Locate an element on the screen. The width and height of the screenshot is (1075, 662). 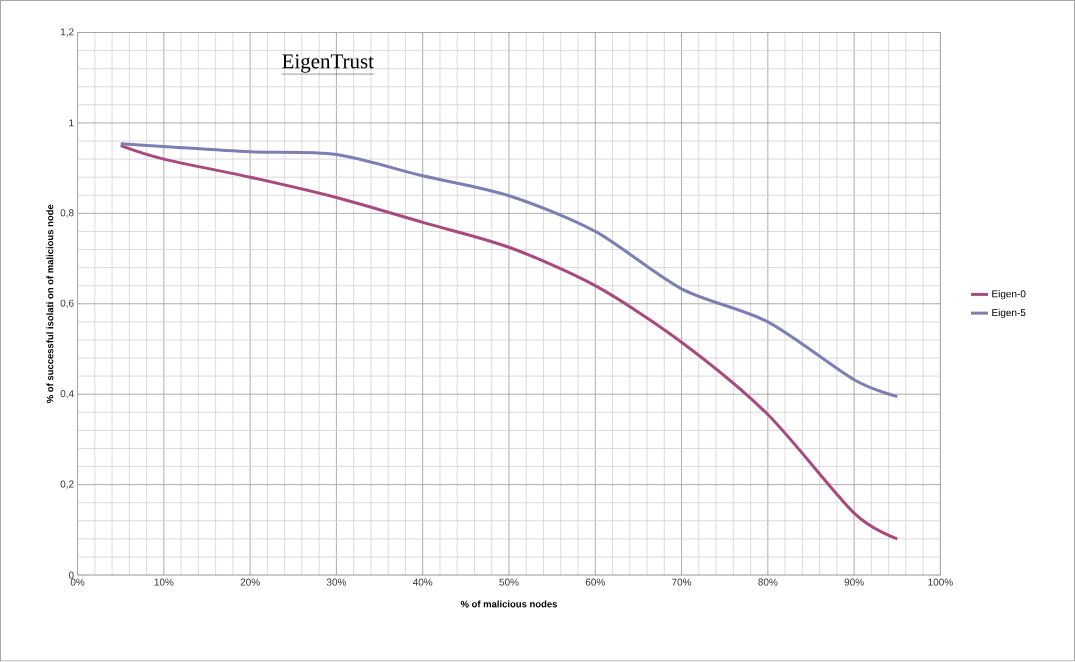
text: EigenTrust is located at coordinates (328, 63).